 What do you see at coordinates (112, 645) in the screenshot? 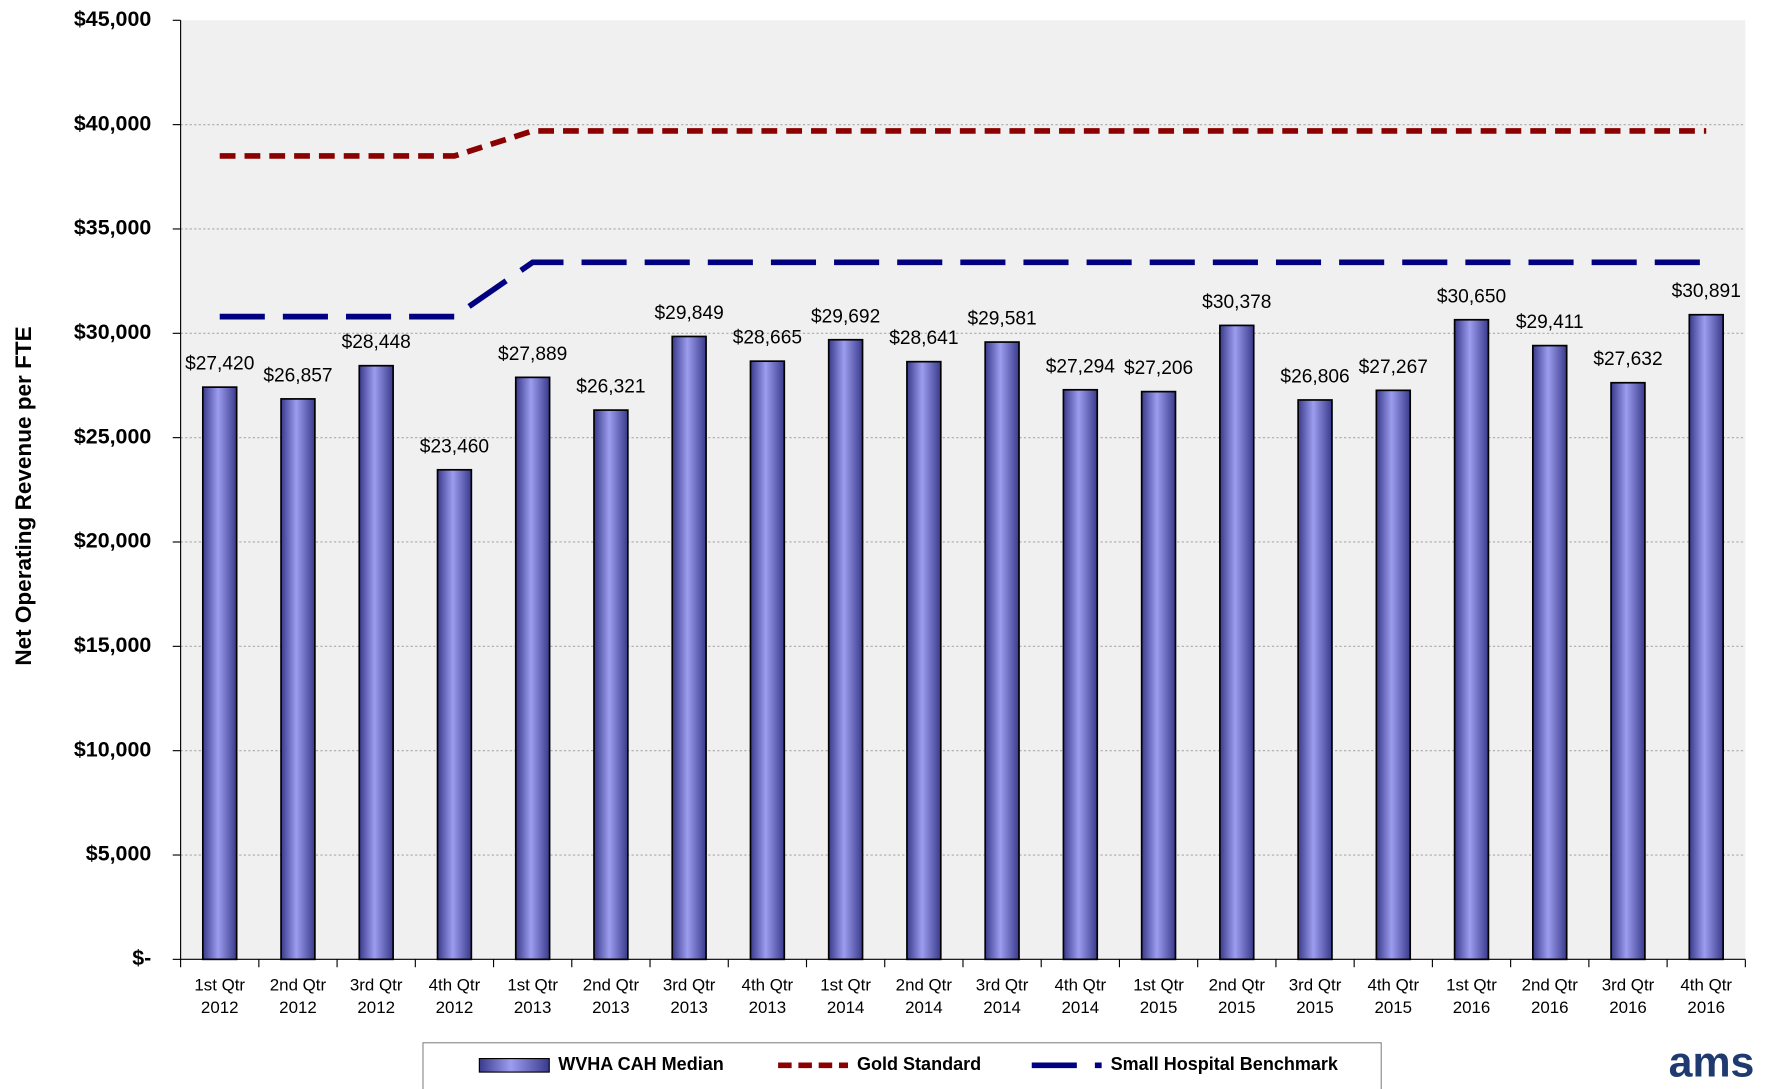
I see `y-tick-label: $15,000` at bounding box center [112, 645].